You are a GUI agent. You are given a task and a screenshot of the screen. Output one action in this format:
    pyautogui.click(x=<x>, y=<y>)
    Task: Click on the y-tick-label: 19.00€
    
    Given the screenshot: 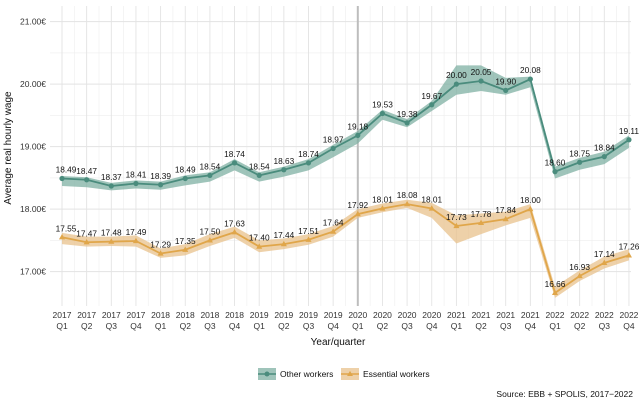 What is the action you would take?
    pyautogui.click(x=33, y=147)
    